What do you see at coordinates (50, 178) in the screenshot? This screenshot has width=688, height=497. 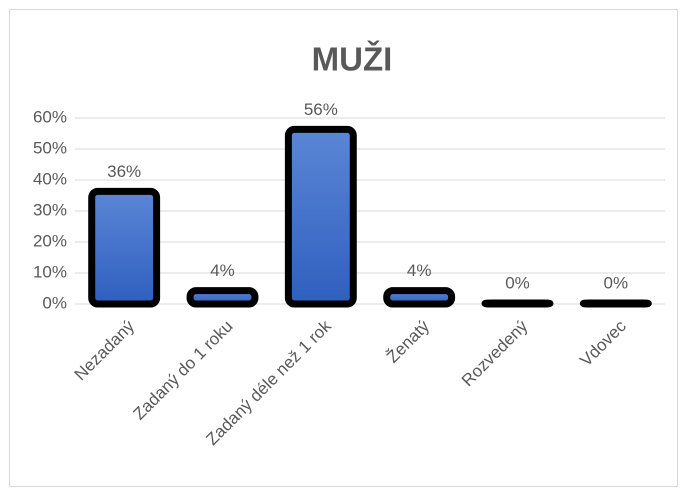 I see `y-tick-label: 40%` at bounding box center [50, 178].